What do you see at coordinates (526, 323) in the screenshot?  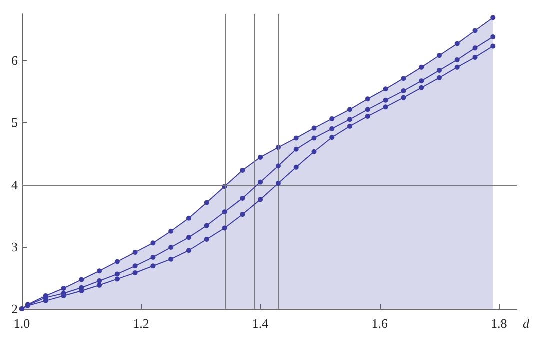 I see `x-axis-title: d` at bounding box center [526, 323].